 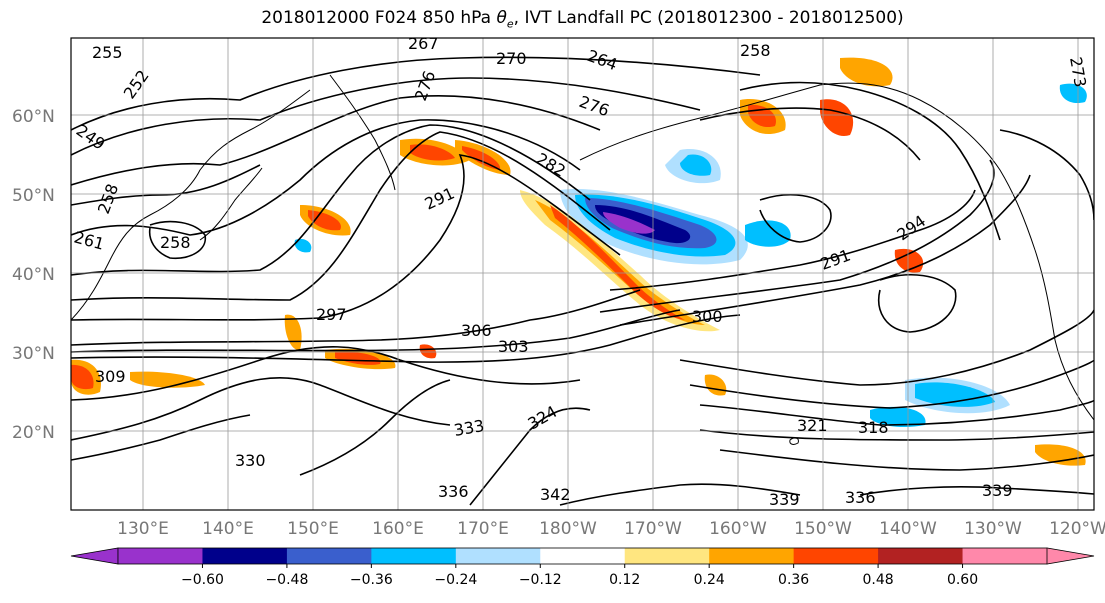 What do you see at coordinates (513, 346) in the screenshot?
I see `contour-label: 303` at bounding box center [513, 346].